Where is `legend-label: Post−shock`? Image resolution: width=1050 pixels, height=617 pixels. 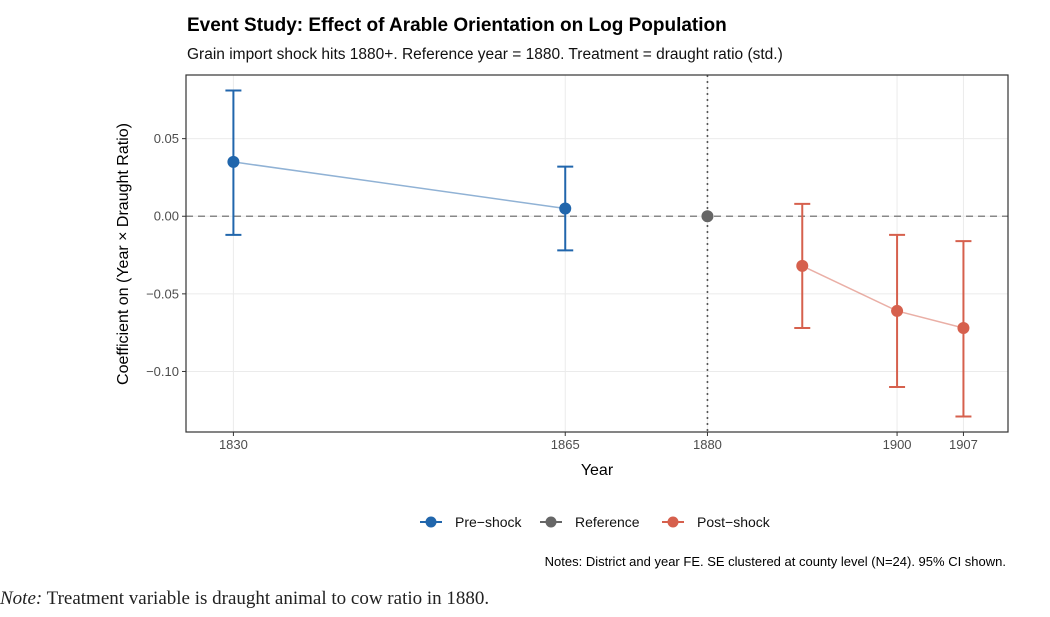 legend-label: Post−shock is located at coordinates (734, 522).